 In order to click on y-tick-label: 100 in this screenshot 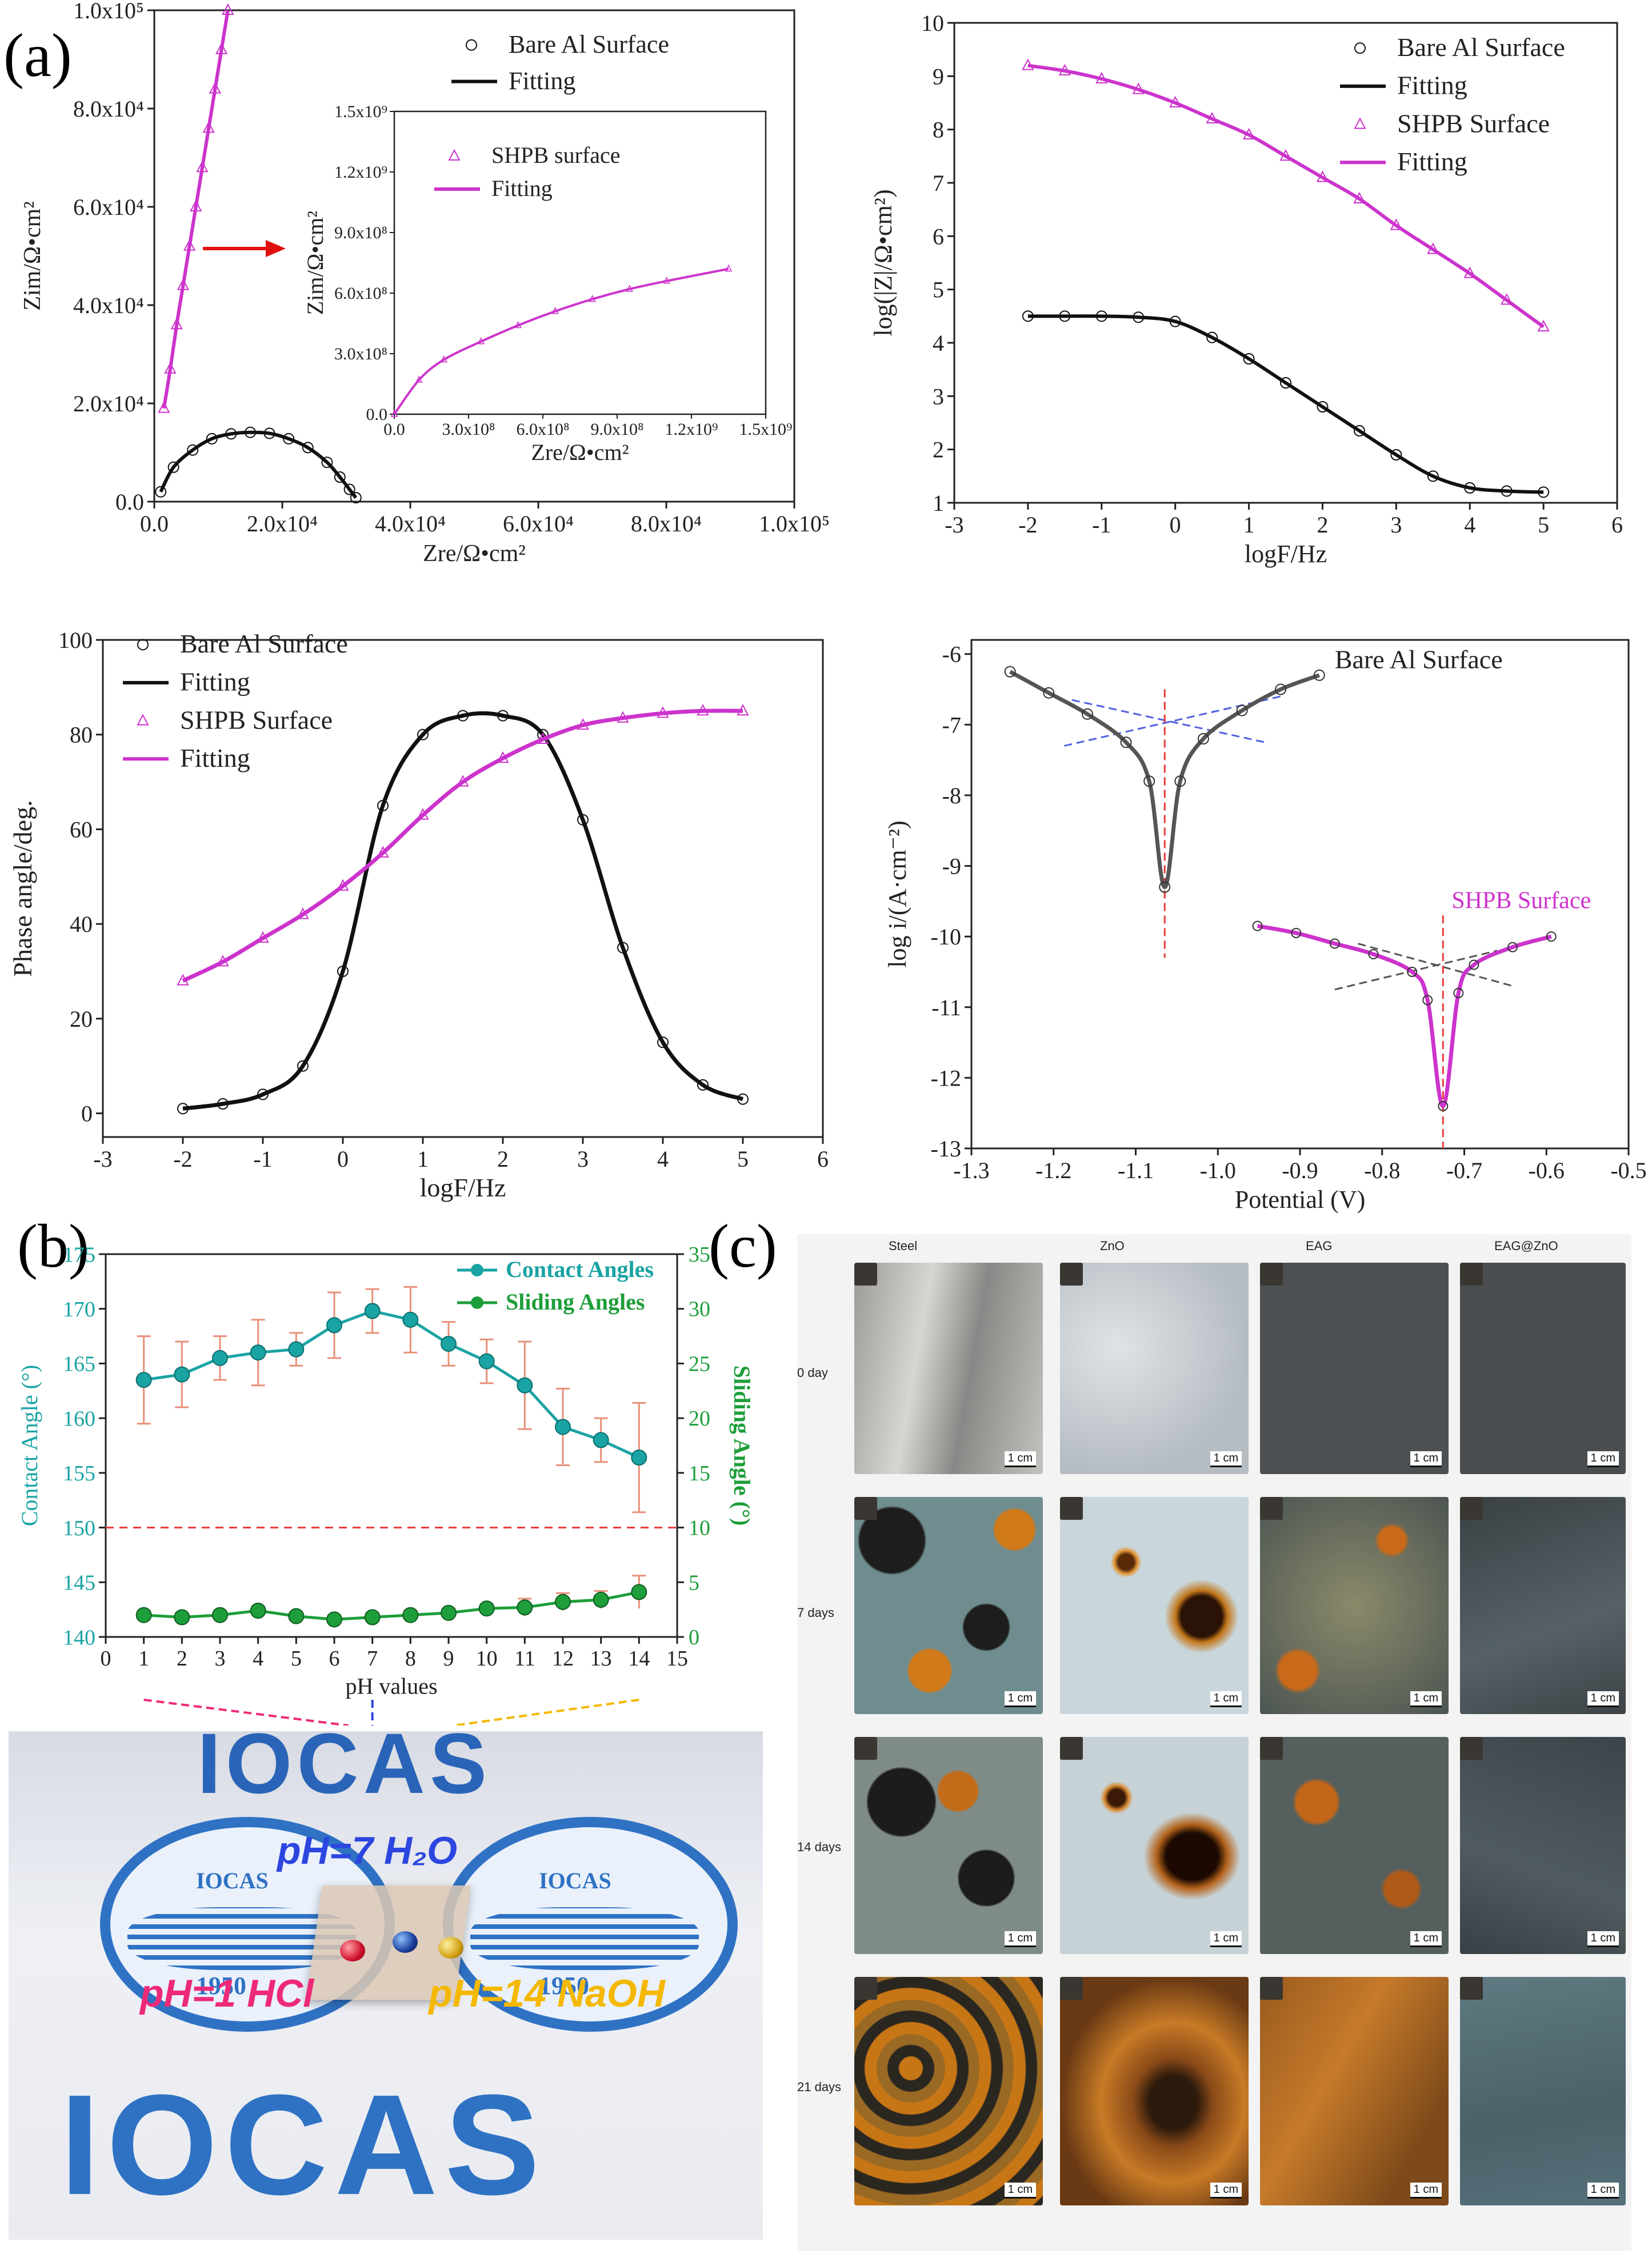, I will do `click(75, 640)`.